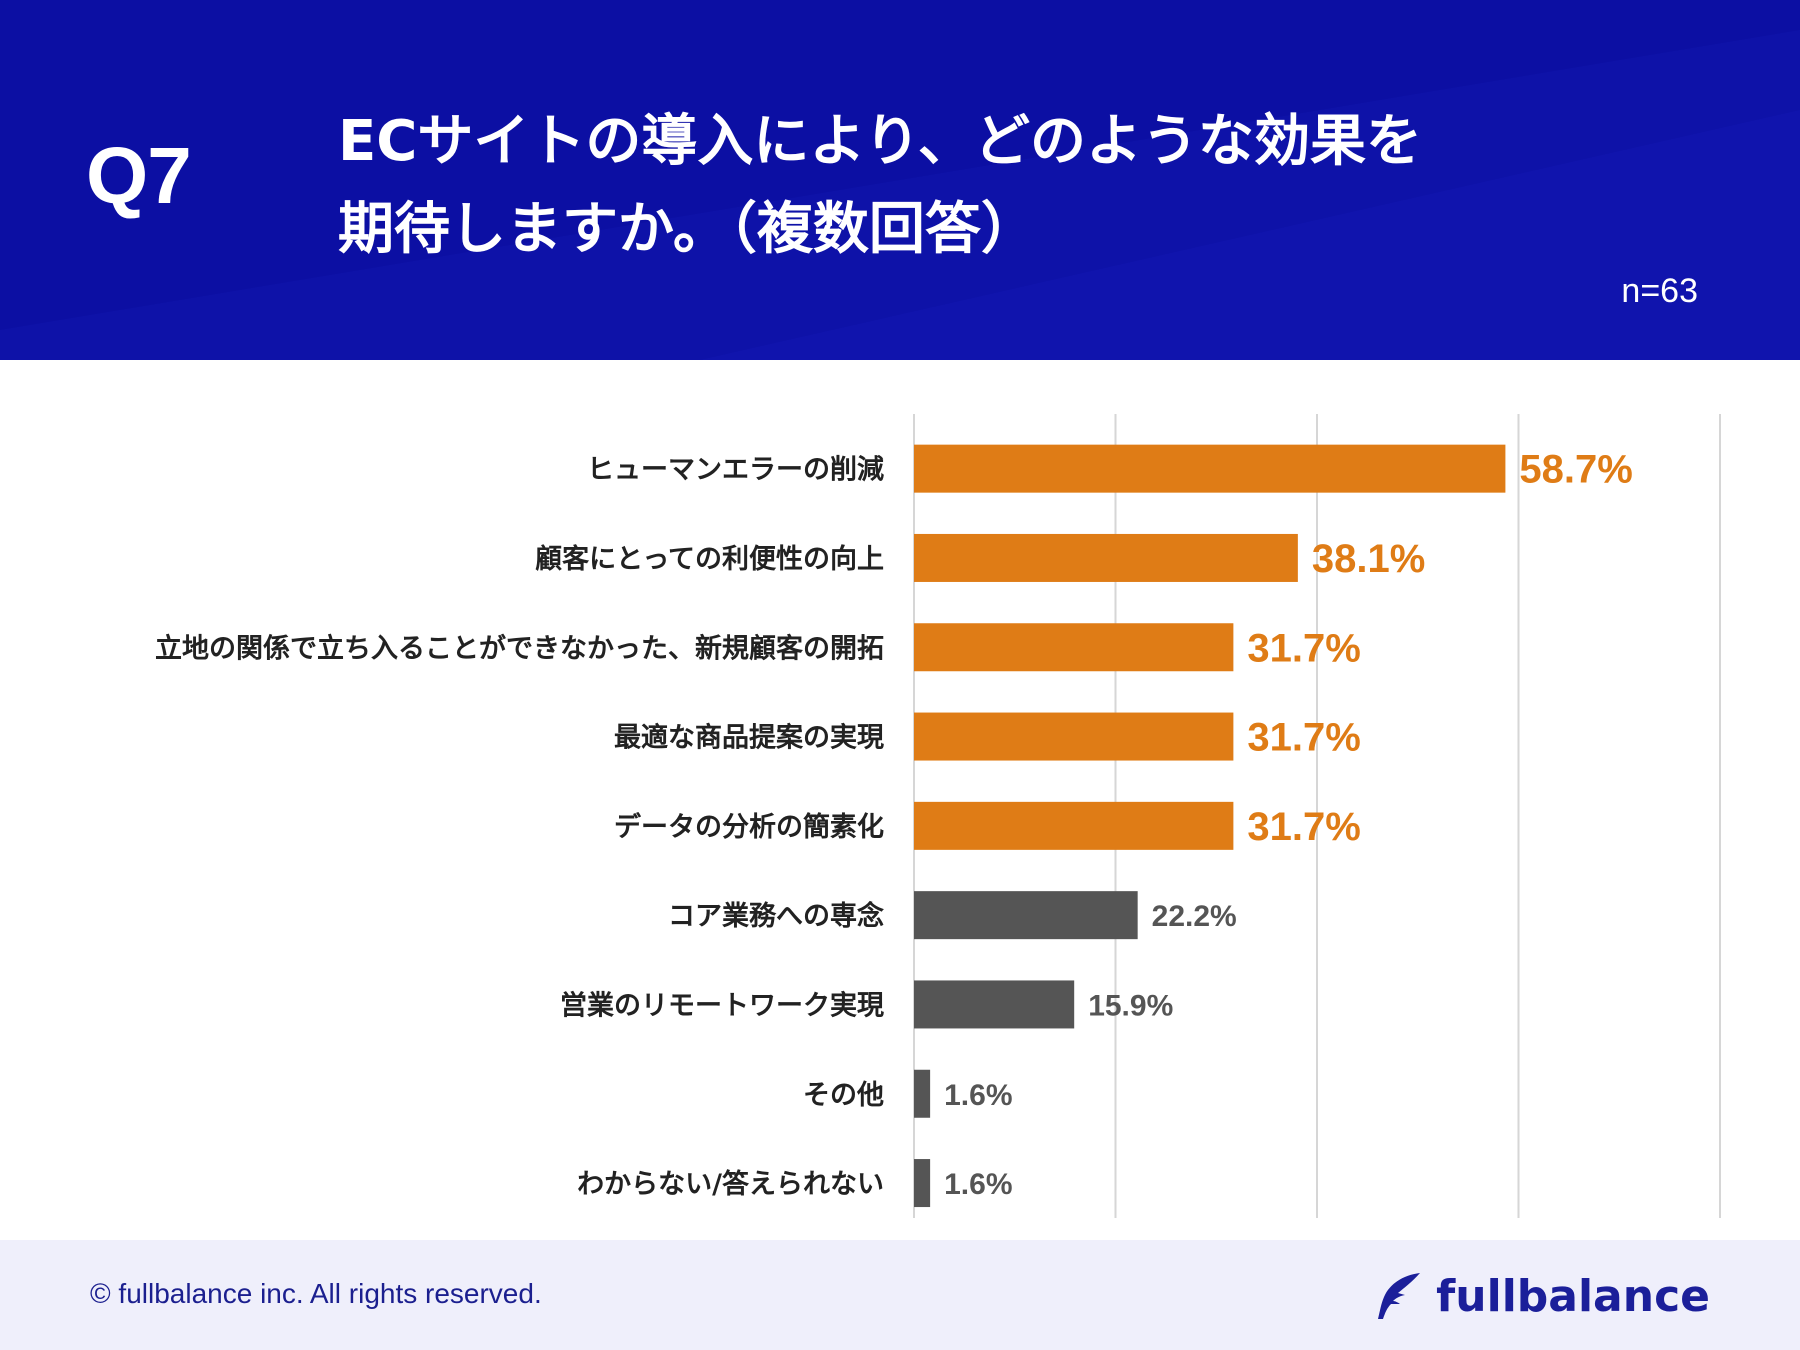  What do you see at coordinates (1368, 559) in the screenshot?
I see `data-label: 38.1%` at bounding box center [1368, 559].